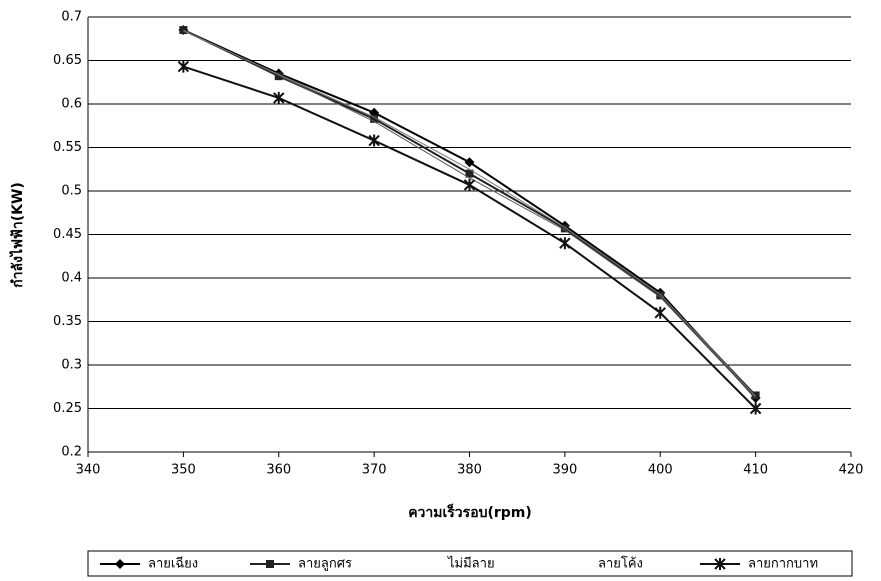 This screenshot has height=581, width=881. What do you see at coordinates (71, 452) in the screenshot?
I see `y-tick-label: 0.2` at bounding box center [71, 452].